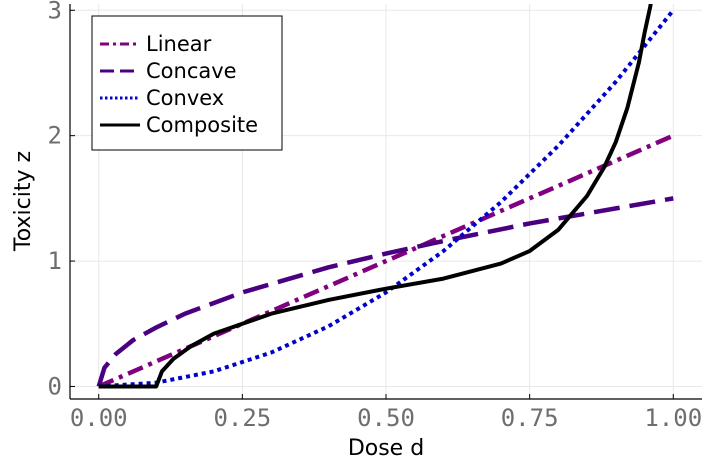  I want to click on y-tick-label: 3, so click(55, 12).